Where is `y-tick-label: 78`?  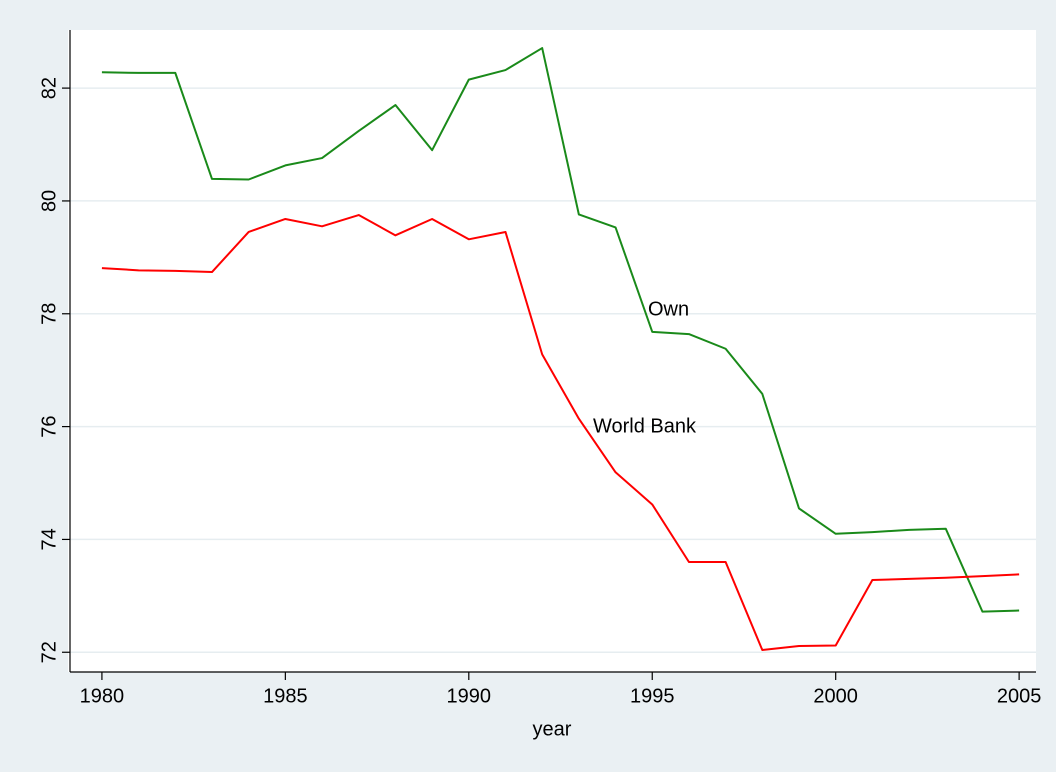 y-tick-label: 78 is located at coordinates (49, 314).